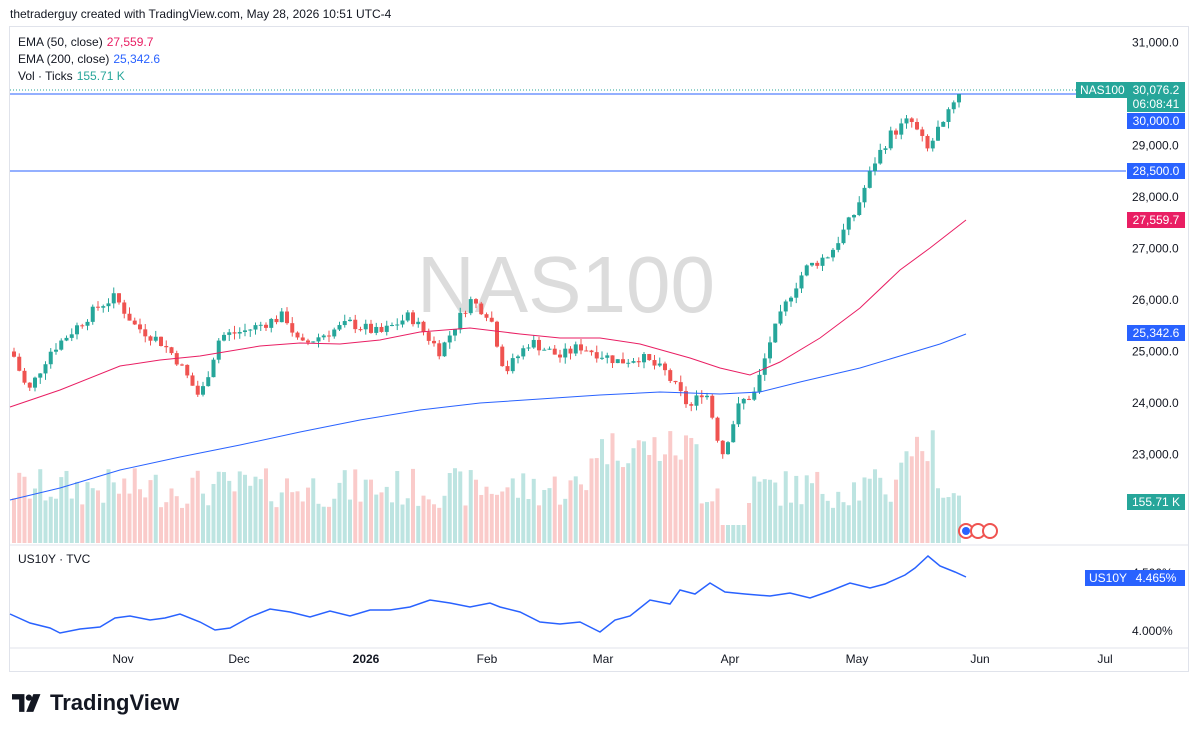 The width and height of the screenshot is (1200, 733). I want to click on volume-tag: 155.71 K, so click(1156, 502).